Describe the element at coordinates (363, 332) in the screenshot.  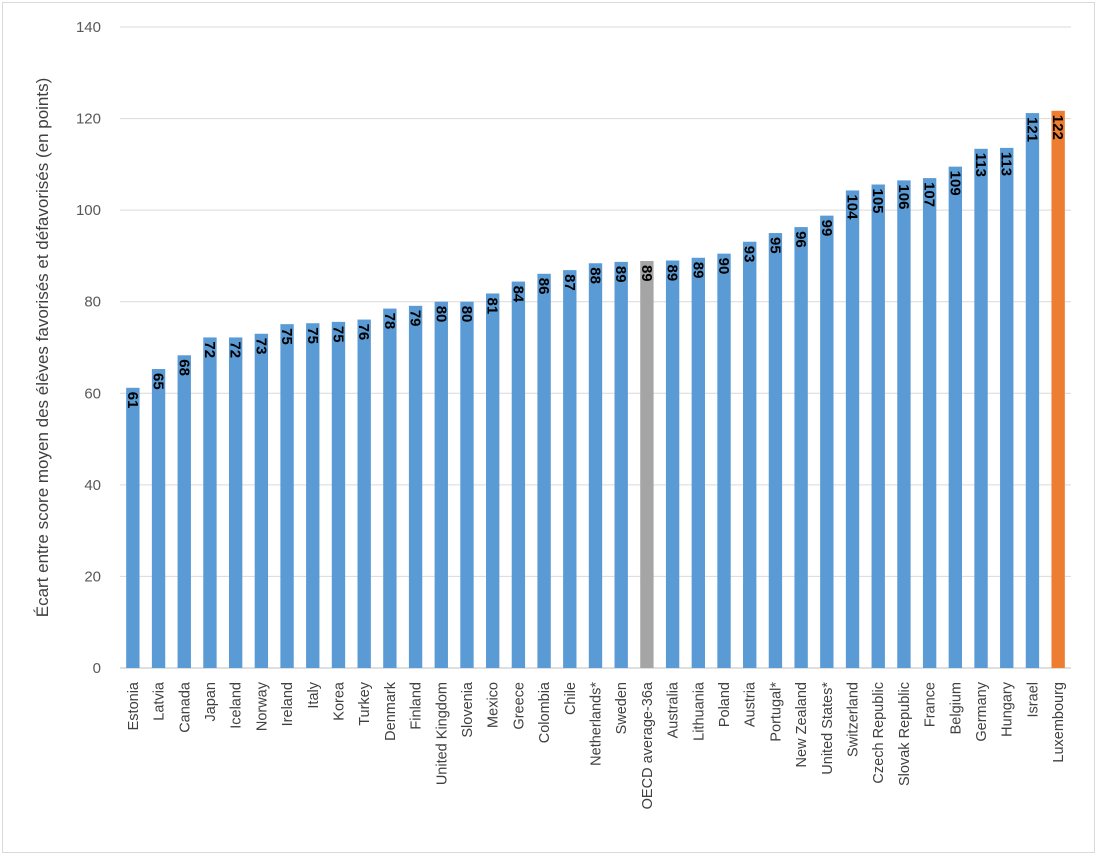
I see `data-label: 76` at that location.